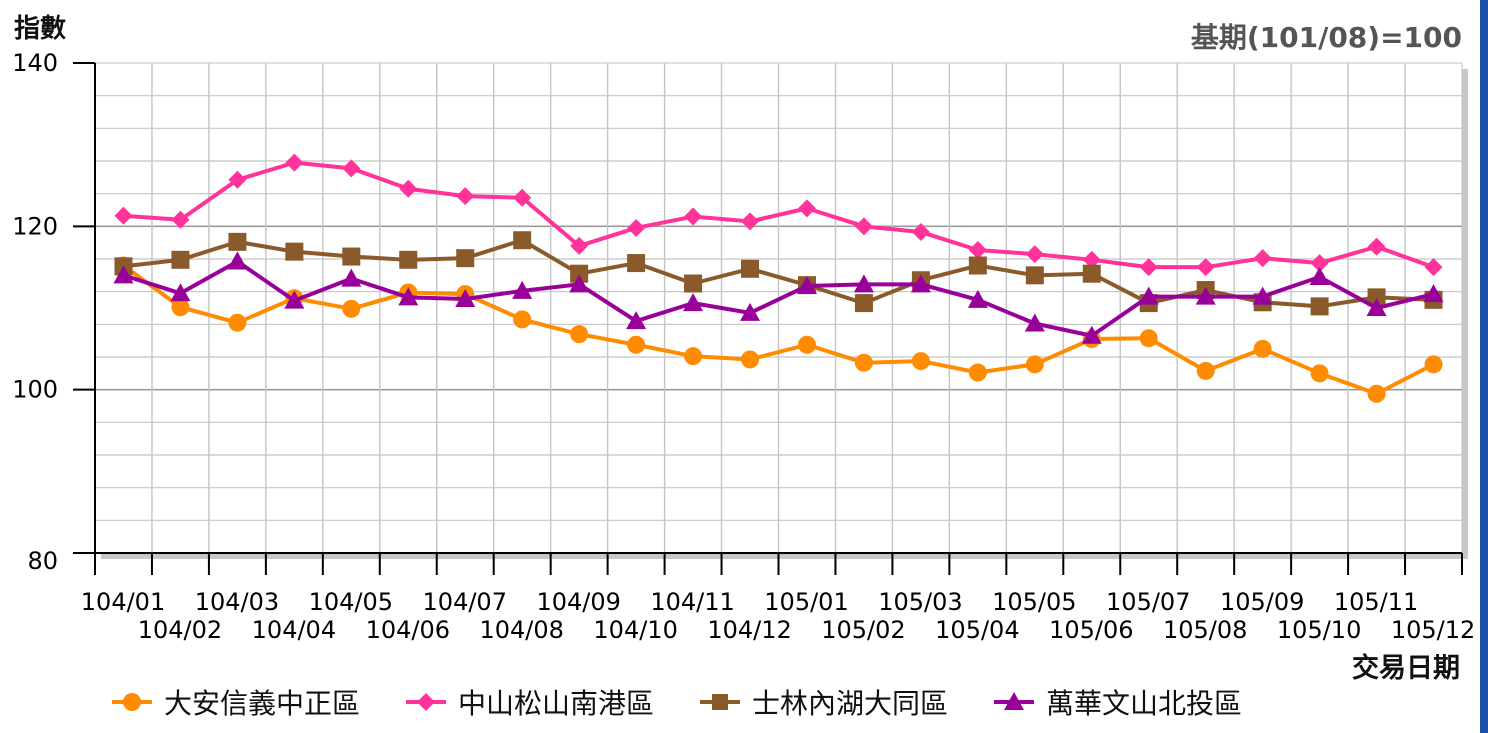  What do you see at coordinates (1376, 602) in the screenshot?
I see `x-tick-label: 105/11` at bounding box center [1376, 602].